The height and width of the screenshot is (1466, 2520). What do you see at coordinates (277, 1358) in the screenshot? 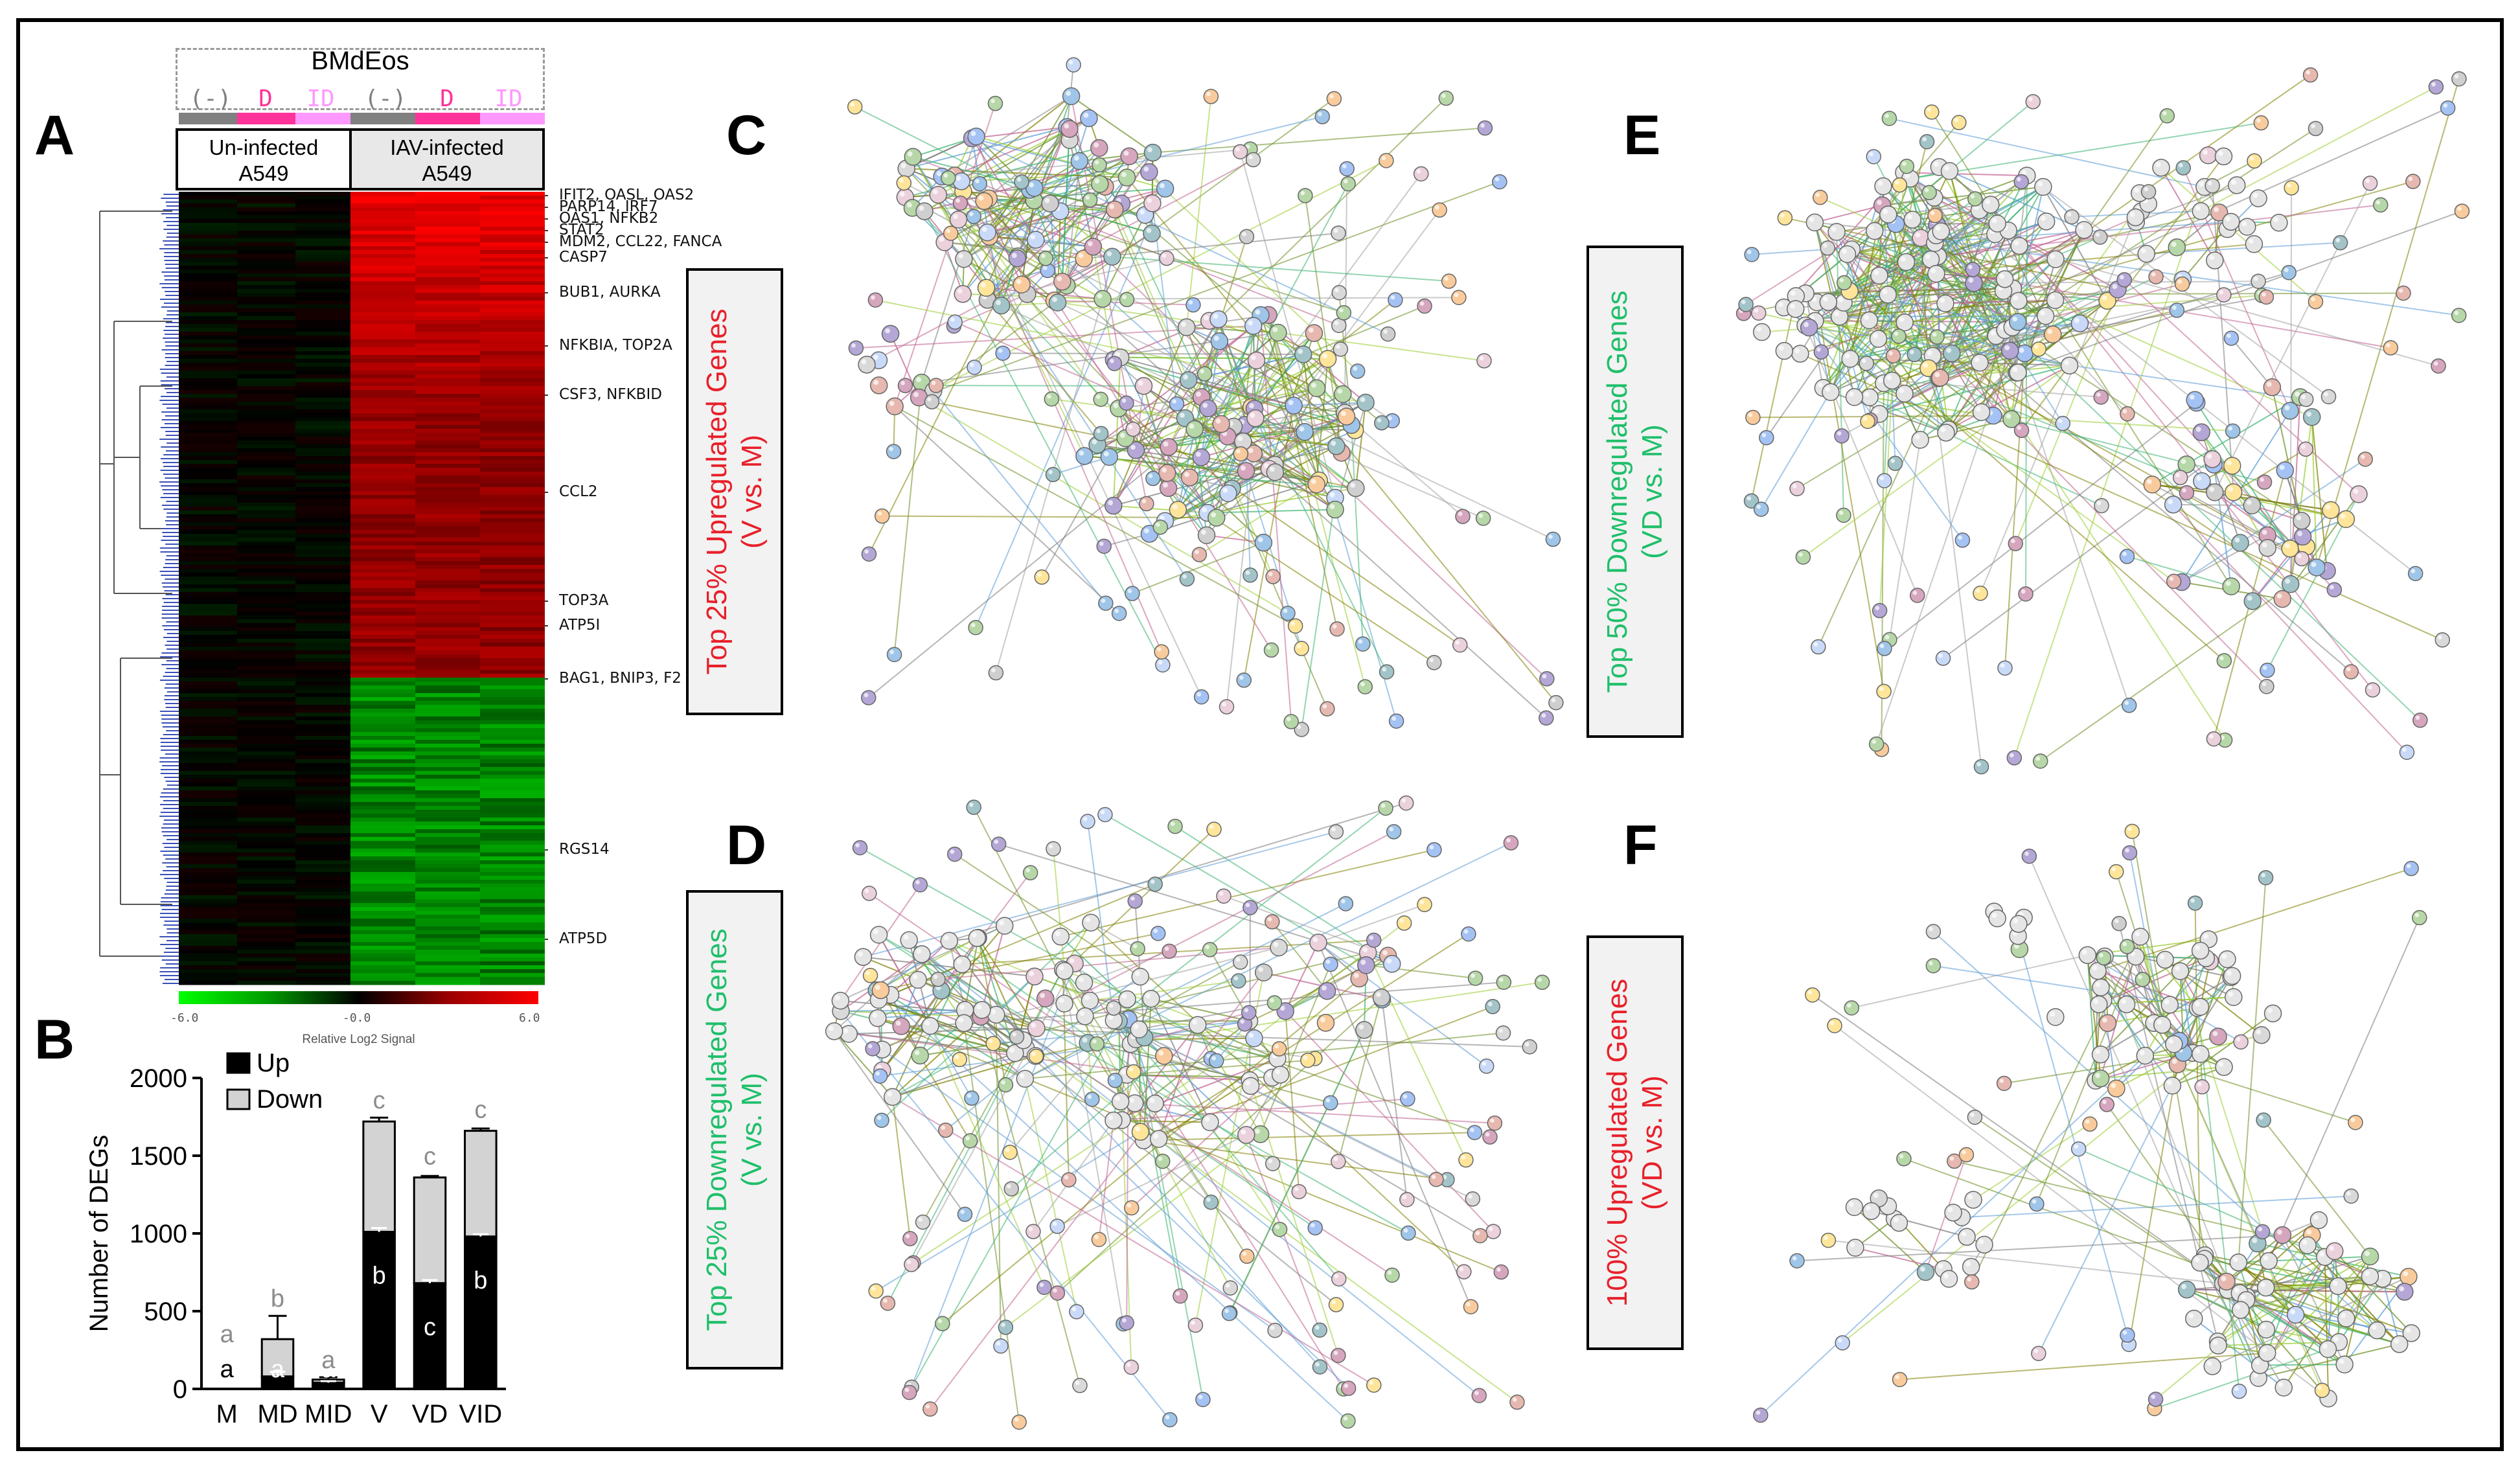
I see `bar-down` at bounding box center [277, 1358].